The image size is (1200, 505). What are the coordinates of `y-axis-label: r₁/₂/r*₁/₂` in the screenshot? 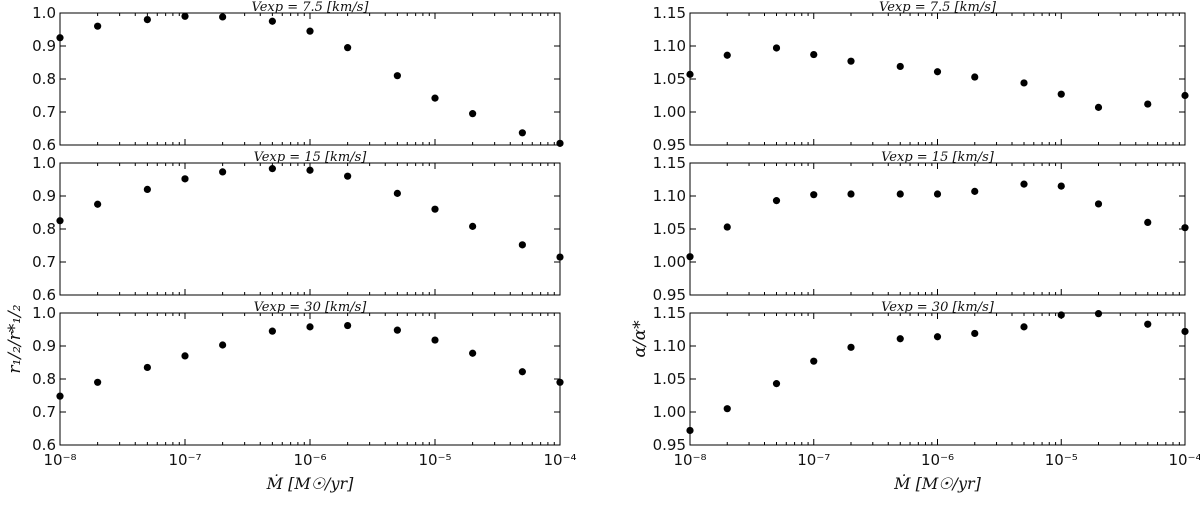 It's located at (15, 338).